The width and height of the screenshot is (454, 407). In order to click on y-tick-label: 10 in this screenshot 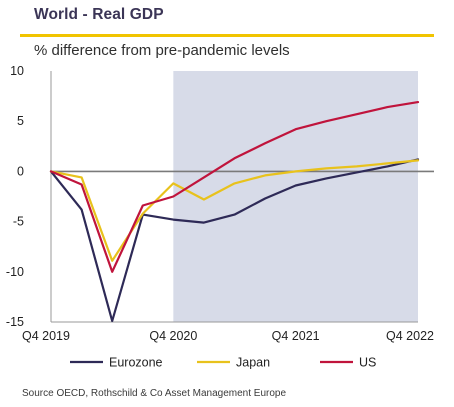, I will do `click(17, 71)`.